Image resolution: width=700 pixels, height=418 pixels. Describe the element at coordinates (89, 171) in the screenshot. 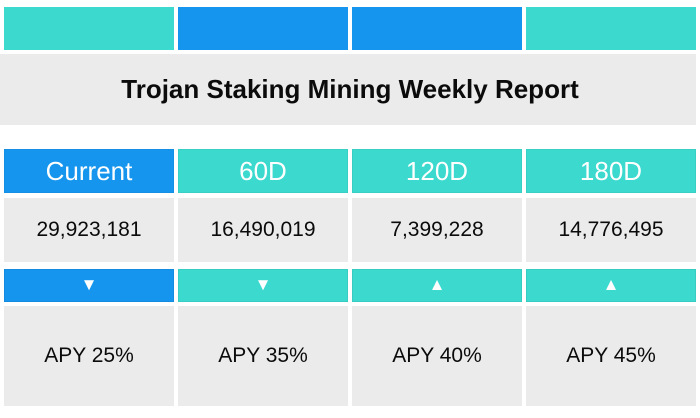

I see `column-header-current: Current` at that location.